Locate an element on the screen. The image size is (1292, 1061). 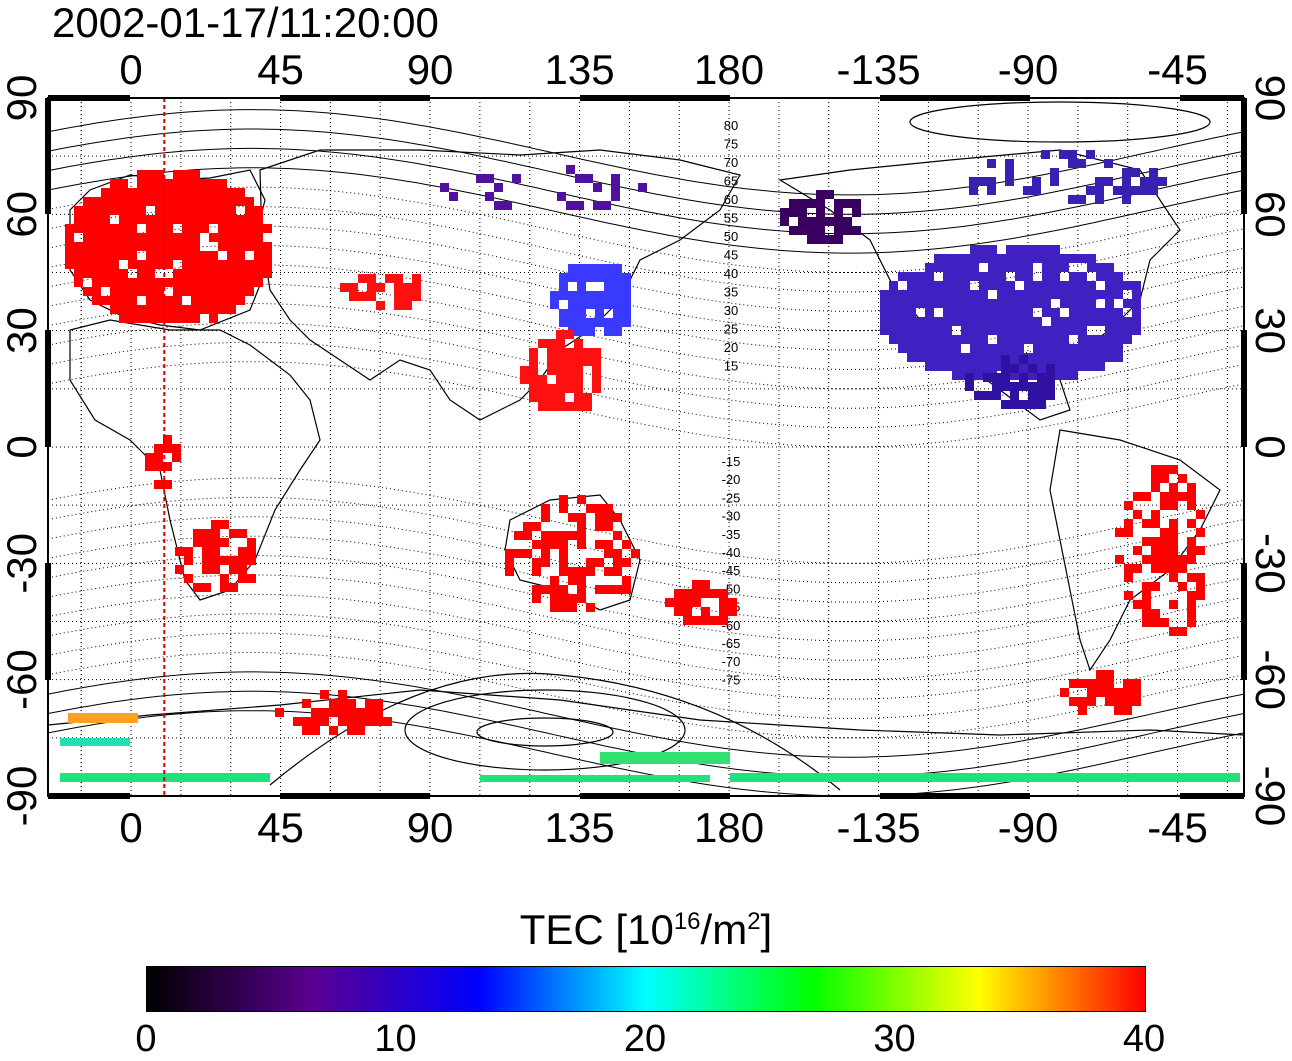
right-latitude-label: -60 is located at coordinates (1269, 679).